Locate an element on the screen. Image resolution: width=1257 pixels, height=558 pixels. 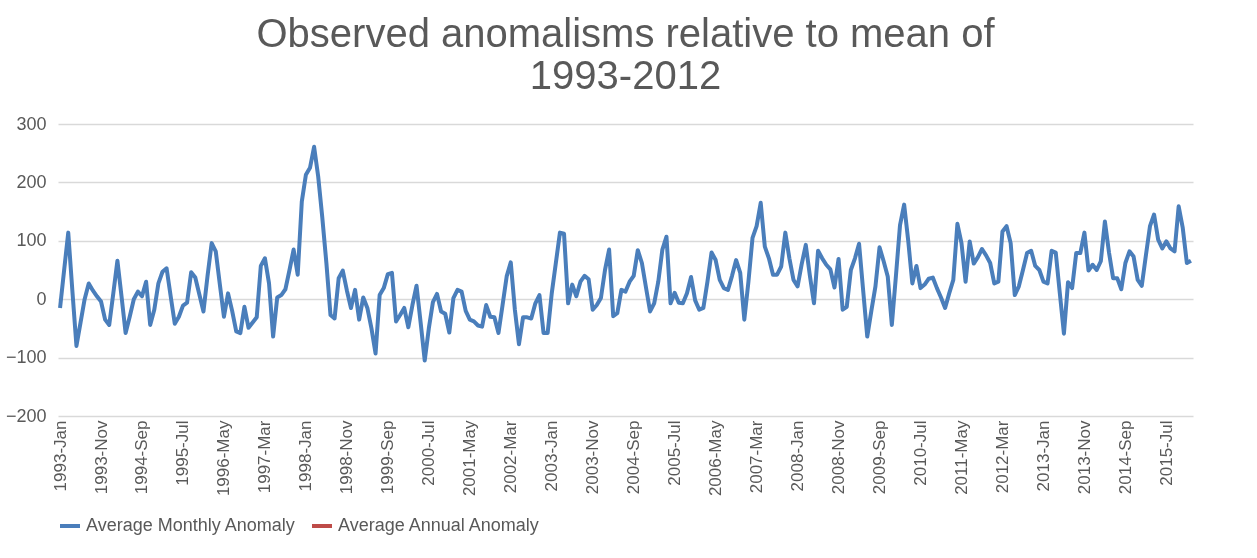
x-tick-label: 1996-May is located at coordinates (224, 458).